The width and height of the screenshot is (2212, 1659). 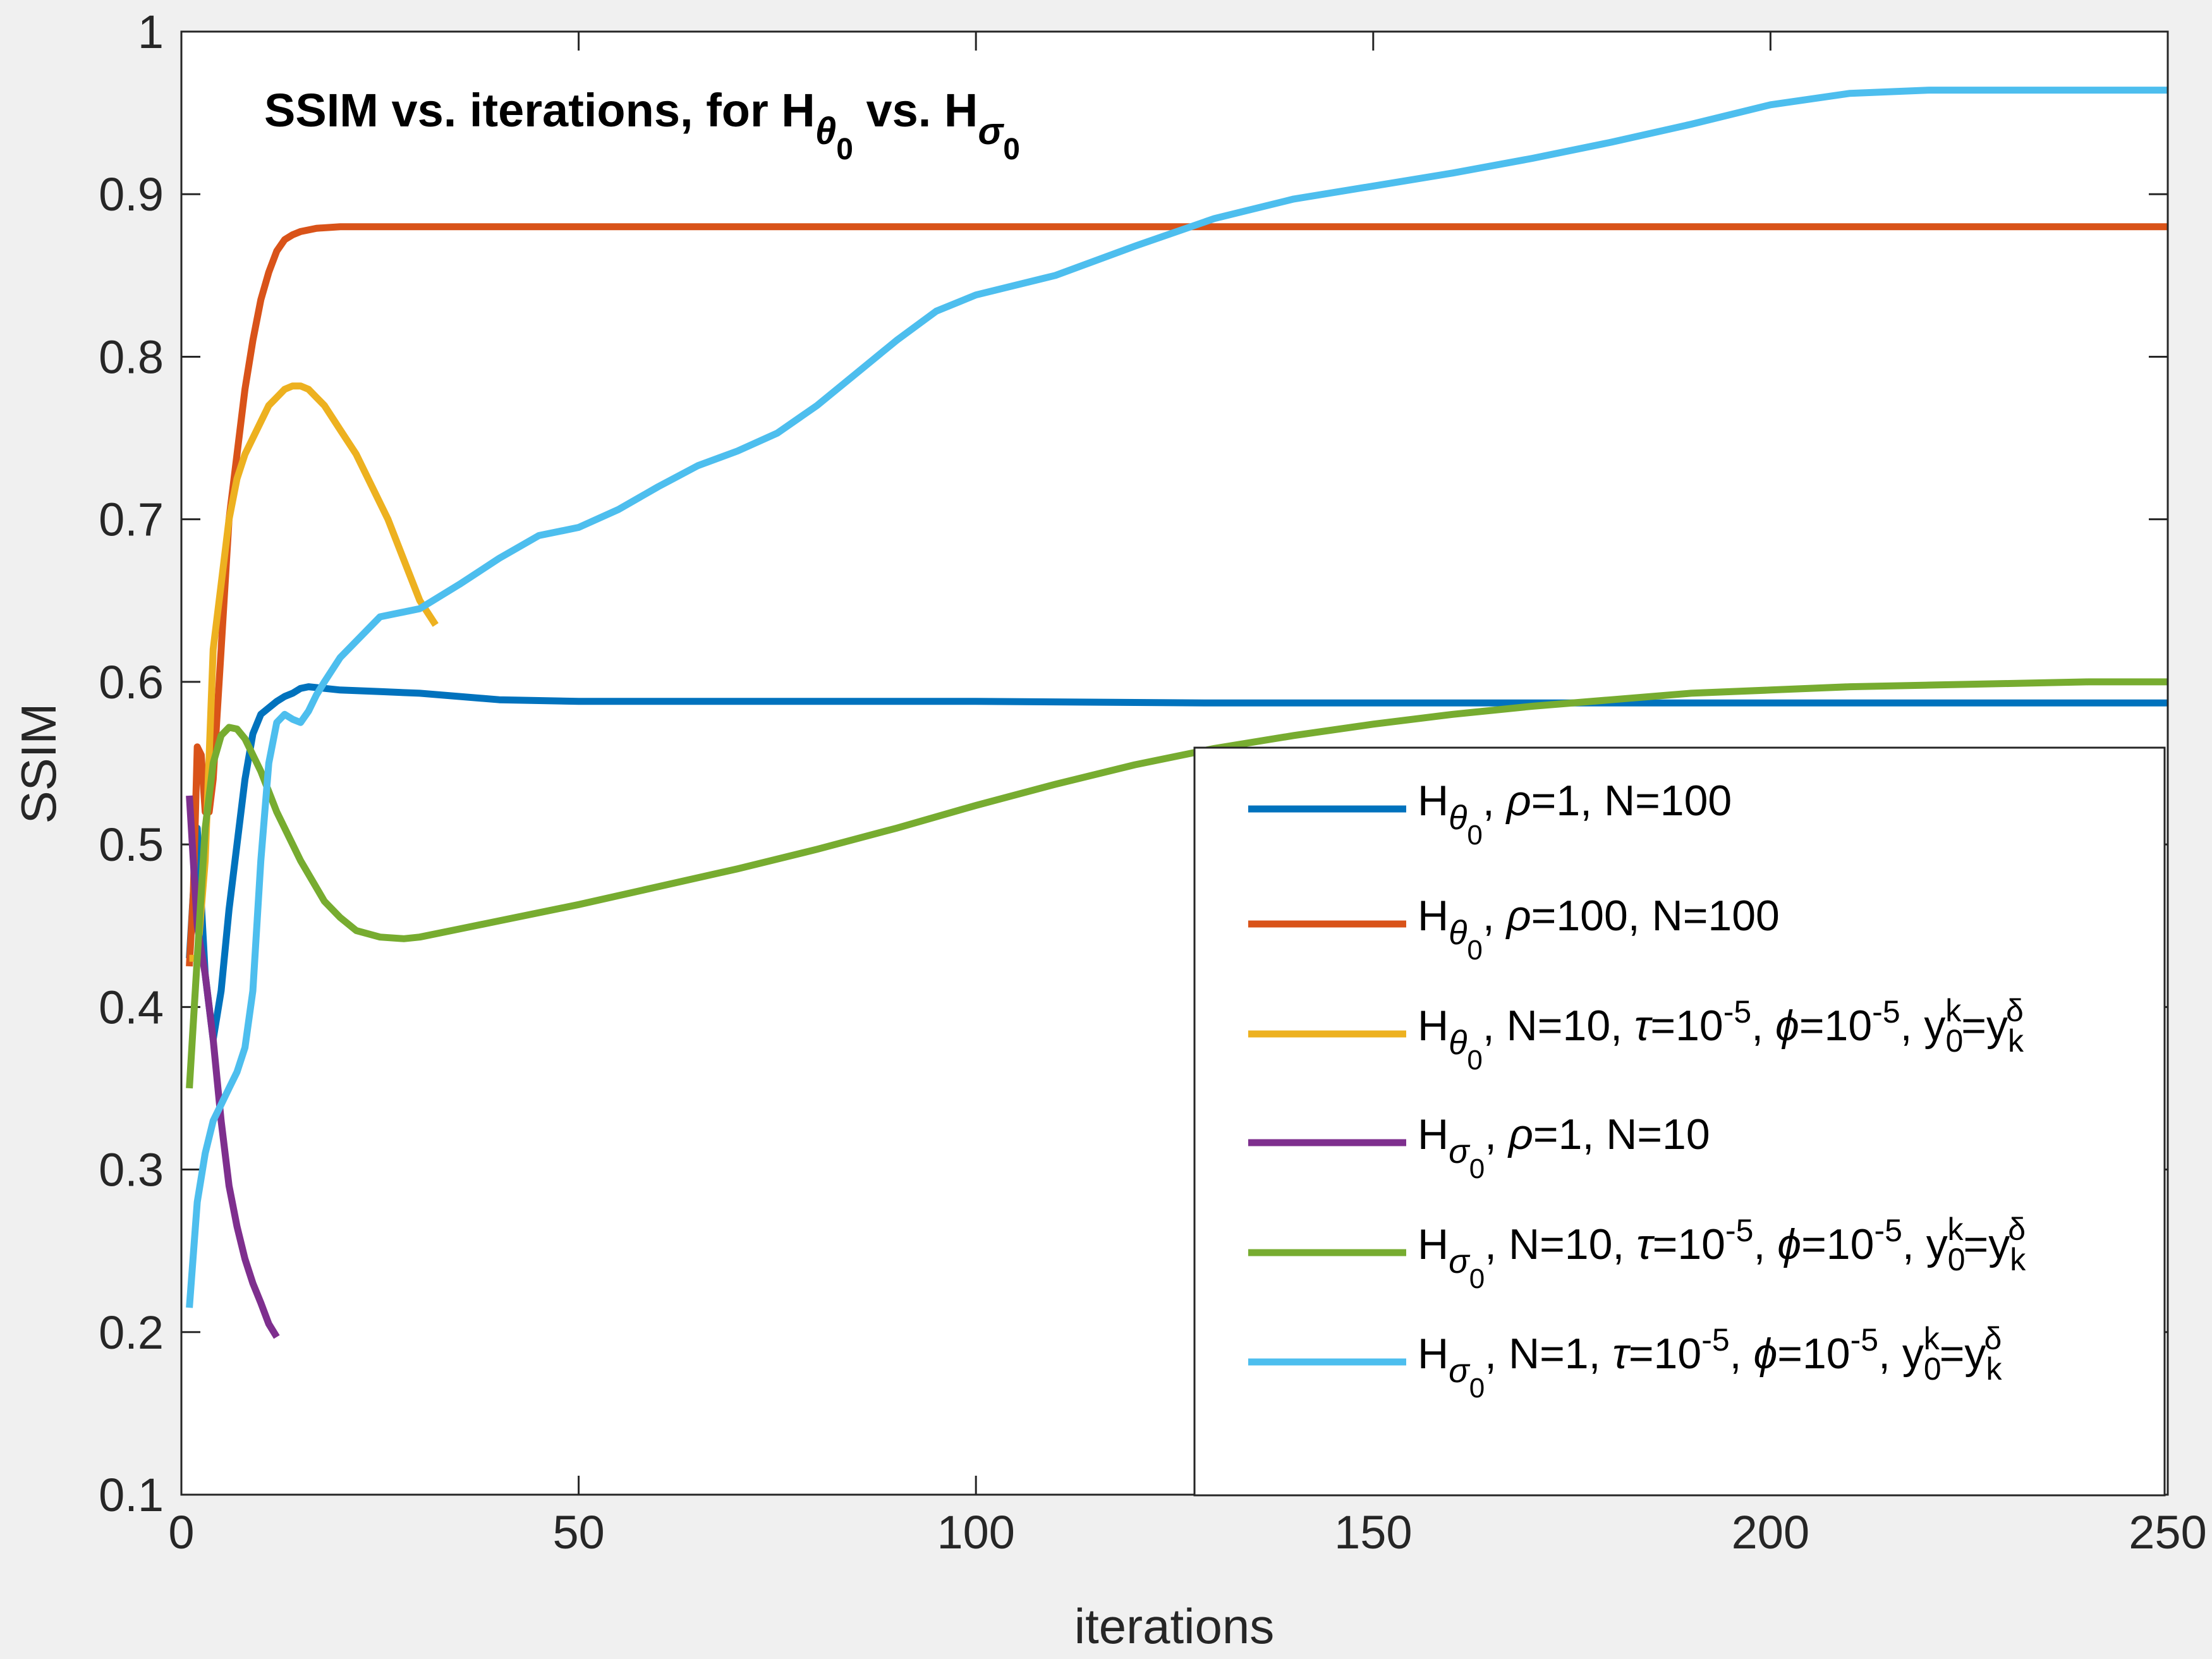 I want to click on y-tick-label: 0.1, so click(x=131, y=1495).